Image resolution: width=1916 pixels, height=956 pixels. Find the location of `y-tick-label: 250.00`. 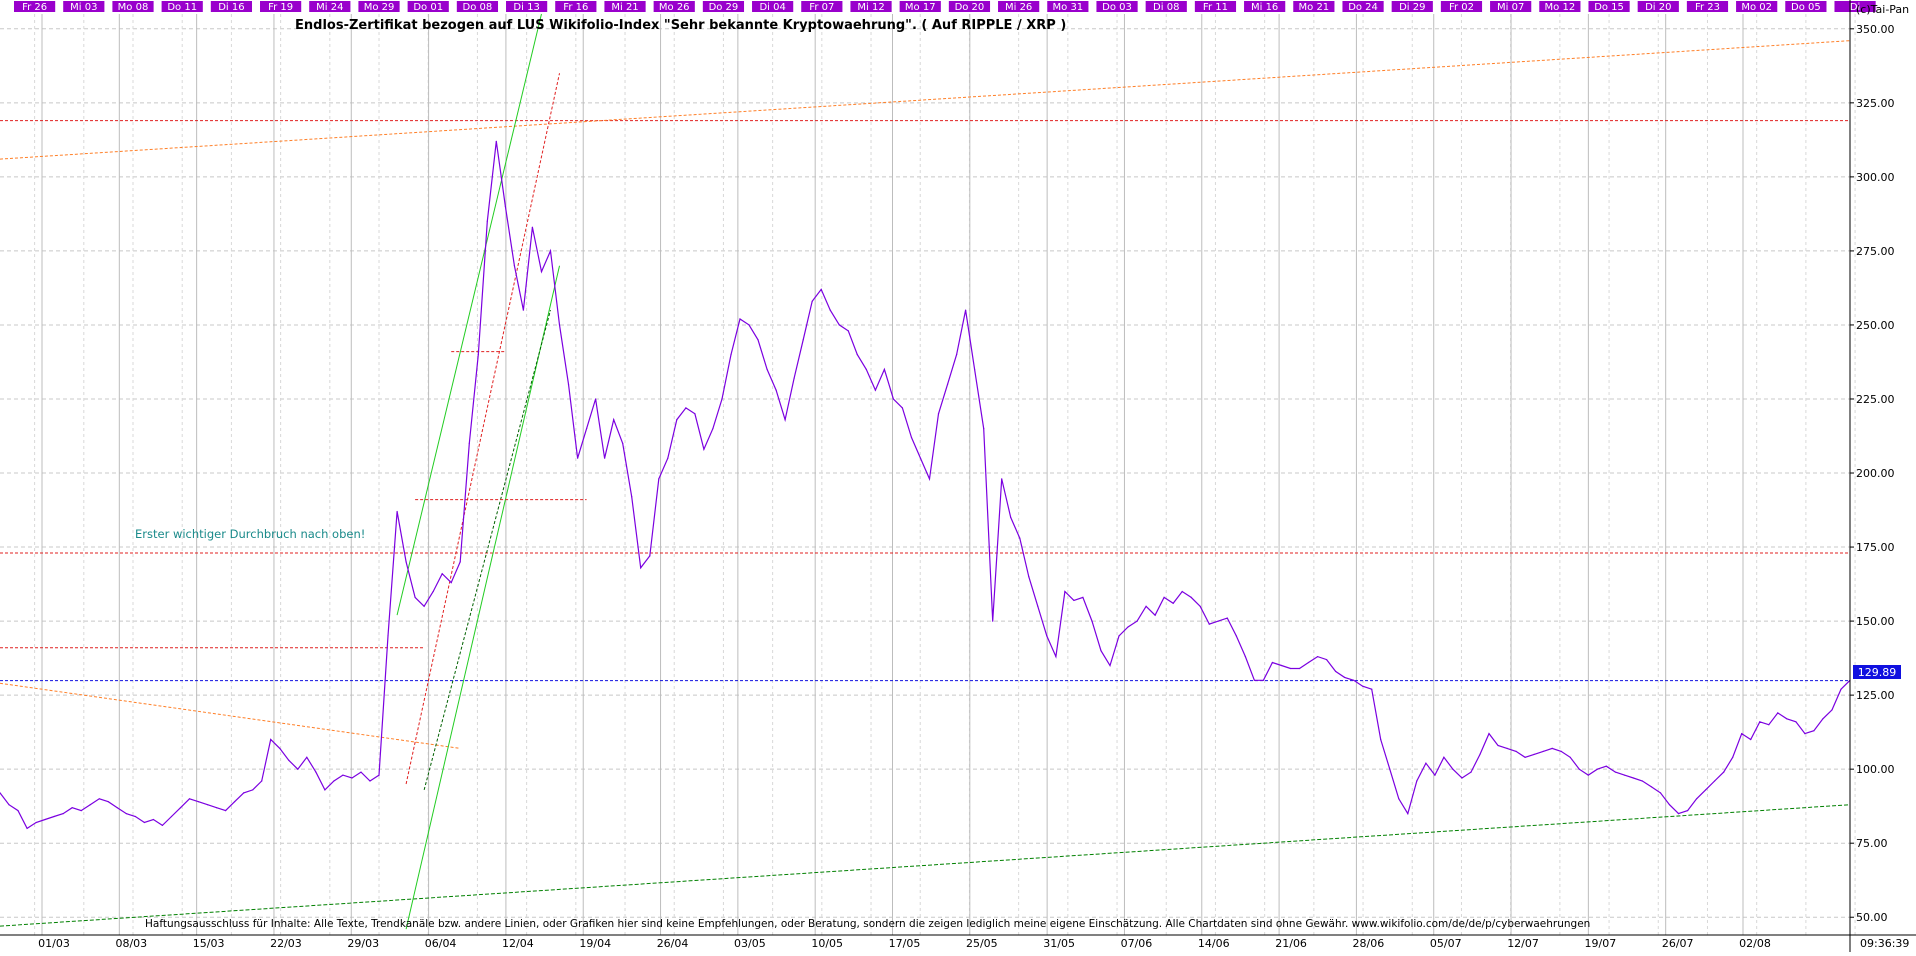

y-tick-label: 250.00 is located at coordinates (1875, 325).